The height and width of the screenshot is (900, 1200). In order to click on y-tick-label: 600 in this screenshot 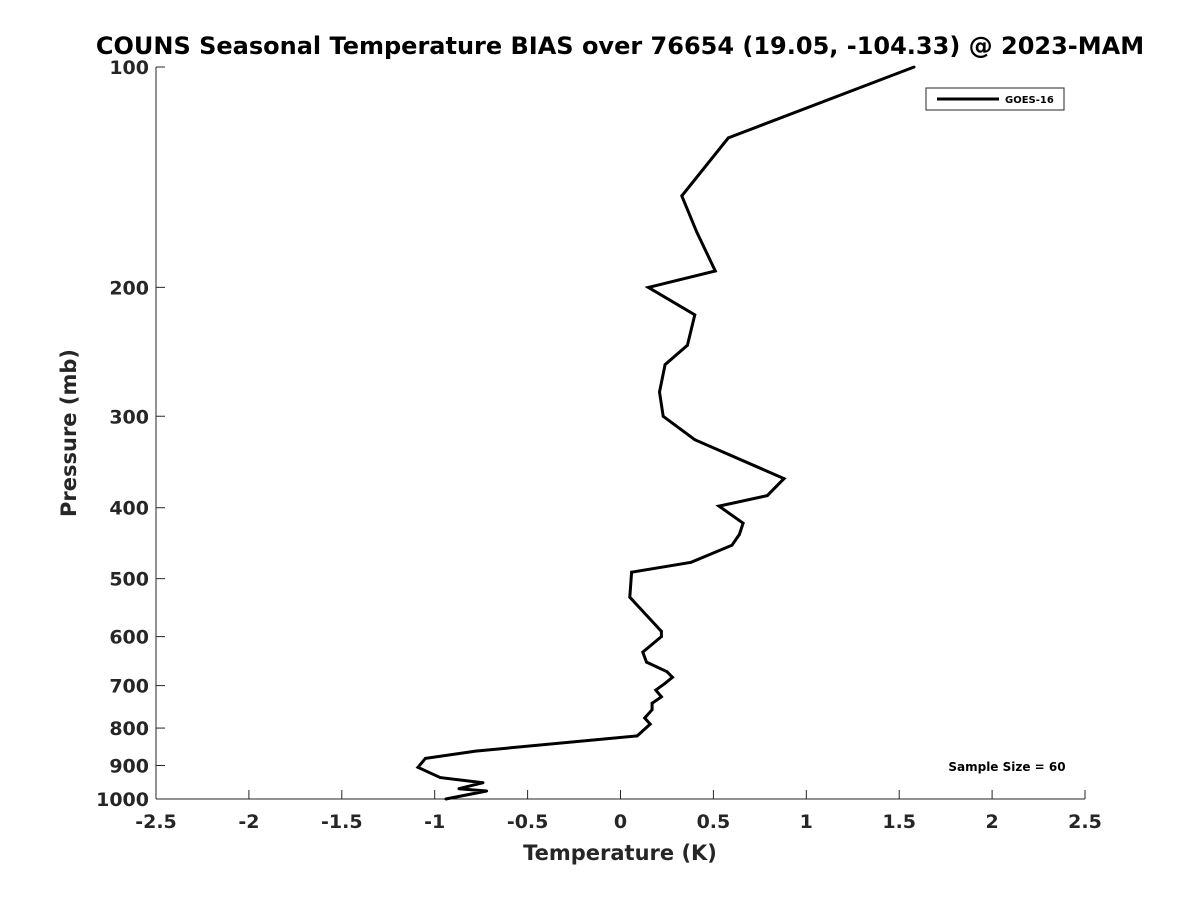, I will do `click(129, 638)`.